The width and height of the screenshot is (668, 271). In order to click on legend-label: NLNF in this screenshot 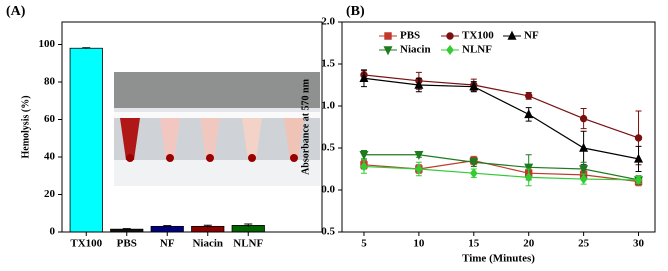, I will do `click(477, 50)`.